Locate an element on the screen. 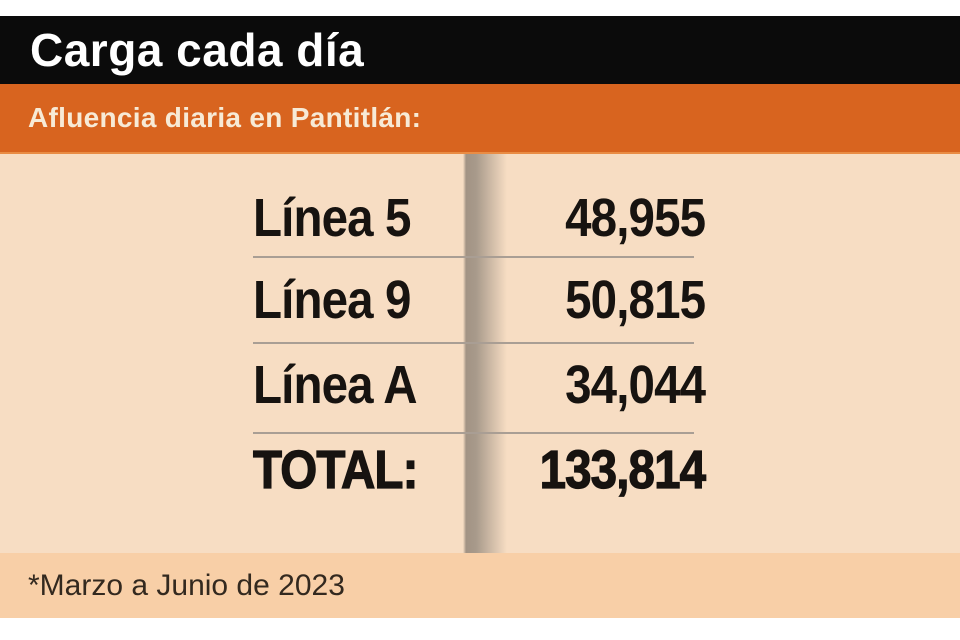  table-row: Línea A 34,044 is located at coordinates (479, 385).